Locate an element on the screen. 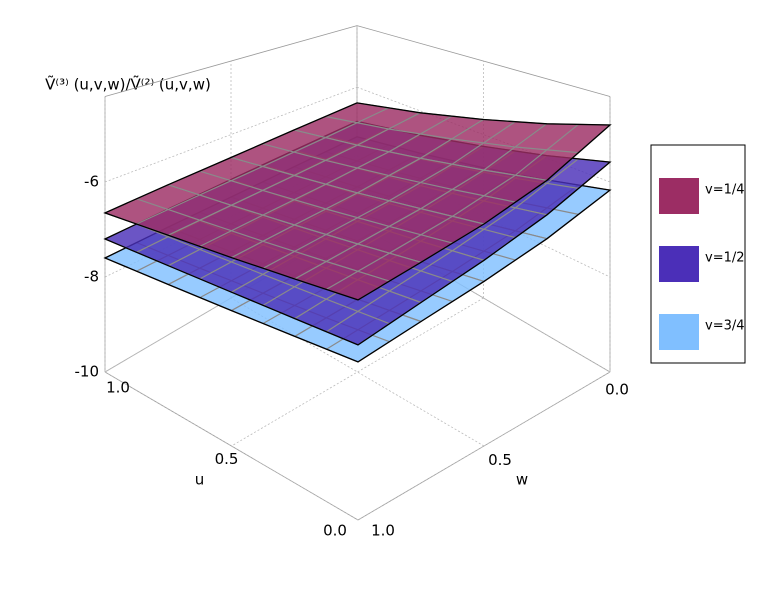  legend-text: v=3/4 is located at coordinates (725, 326).